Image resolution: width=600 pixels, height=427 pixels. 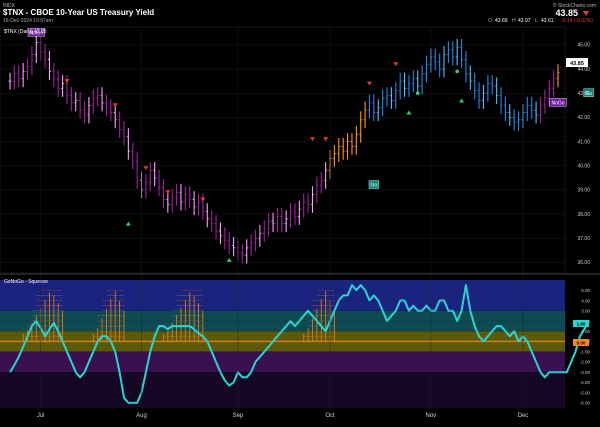 I want to click on trend-label: NoGo, so click(x=36, y=32).